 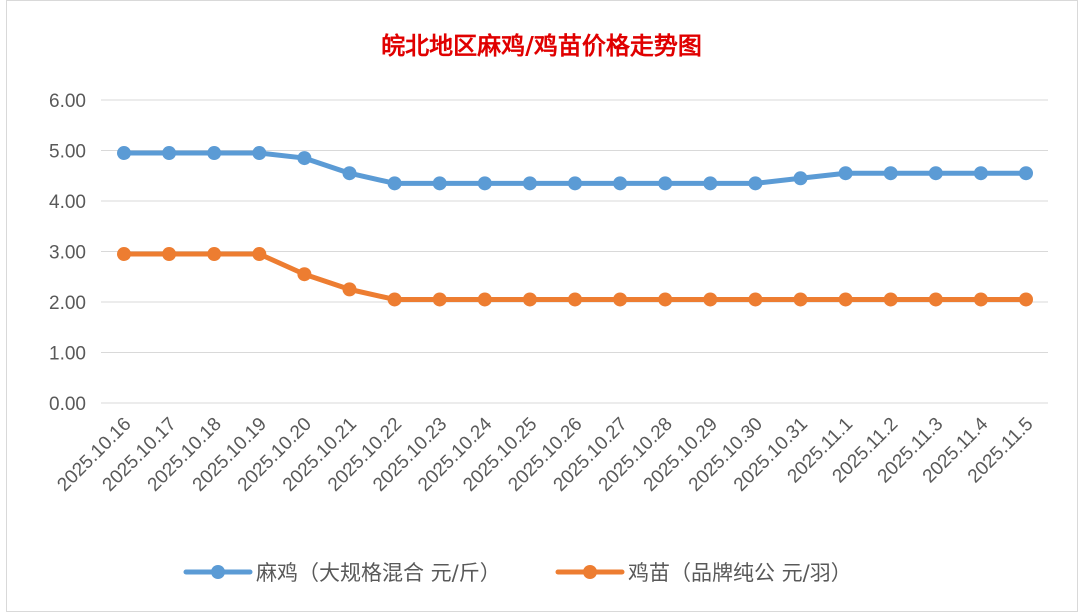 What do you see at coordinates (67, 253) in the screenshot?
I see `y-tick-label: 3.00` at bounding box center [67, 253].